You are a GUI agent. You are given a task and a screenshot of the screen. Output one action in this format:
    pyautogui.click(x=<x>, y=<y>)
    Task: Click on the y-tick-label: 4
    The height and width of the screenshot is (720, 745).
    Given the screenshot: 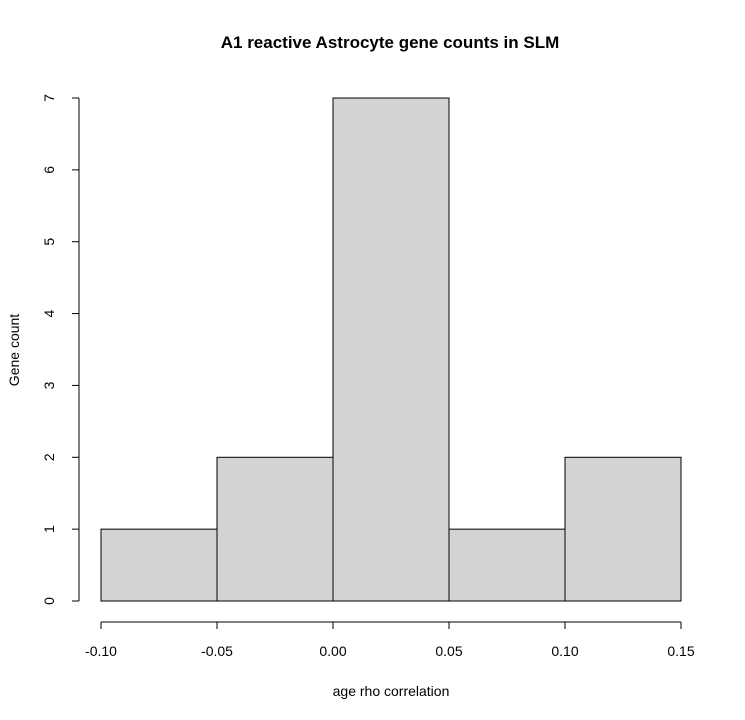 What is the action you would take?
    pyautogui.click(x=49, y=313)
    